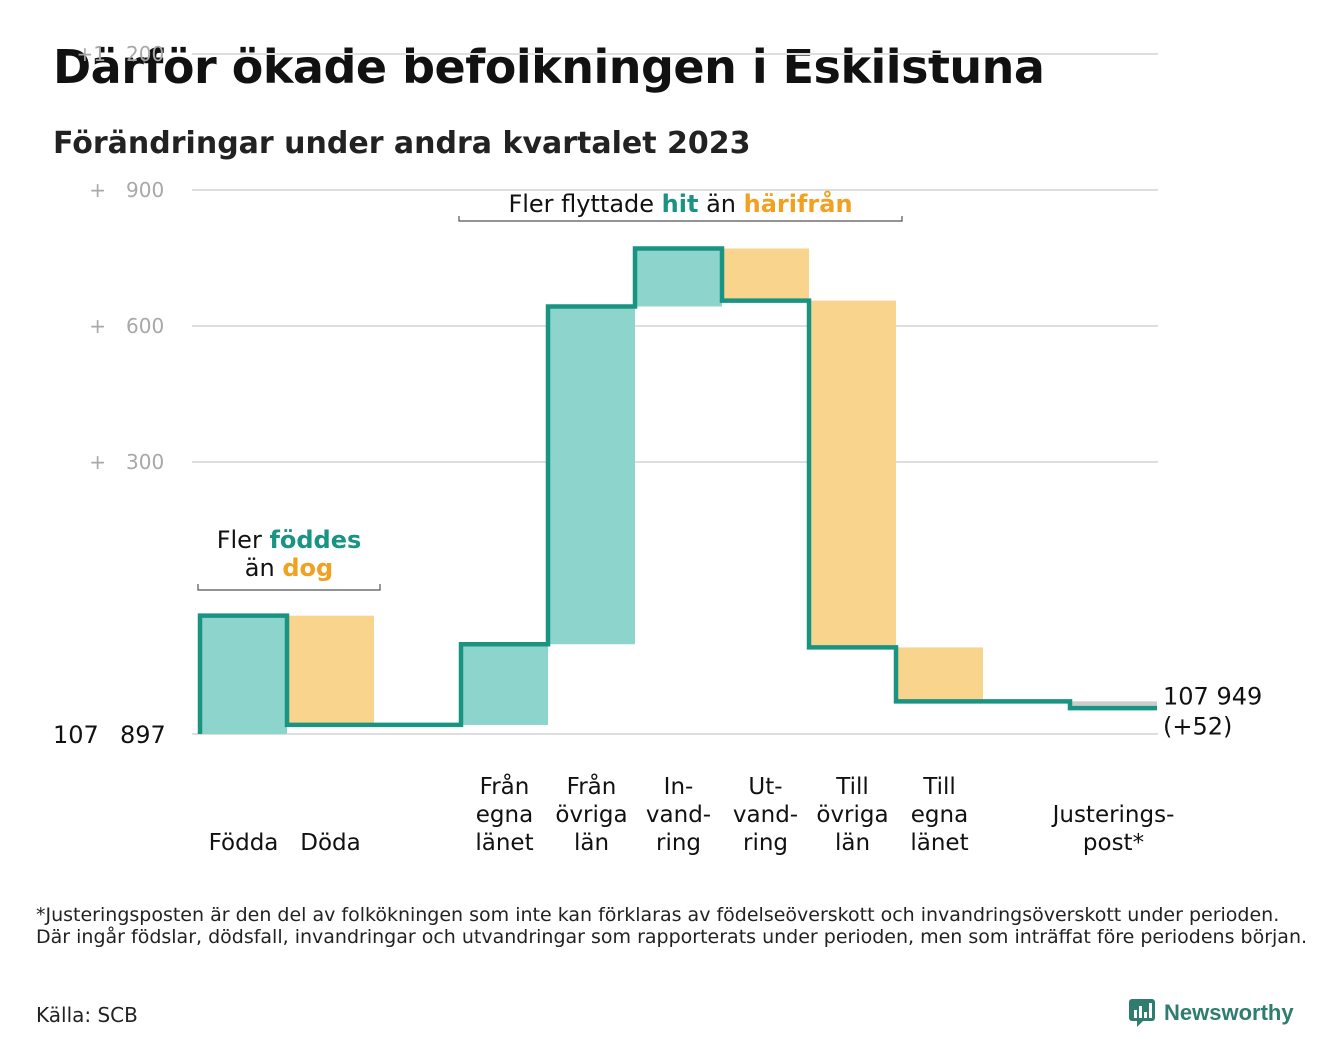 This screenshot has height=1060, width=1340. What do you see at coordinates (330, 843) in the screenshot?
I see `category-label: Döda` at bounding box center [330, 843].